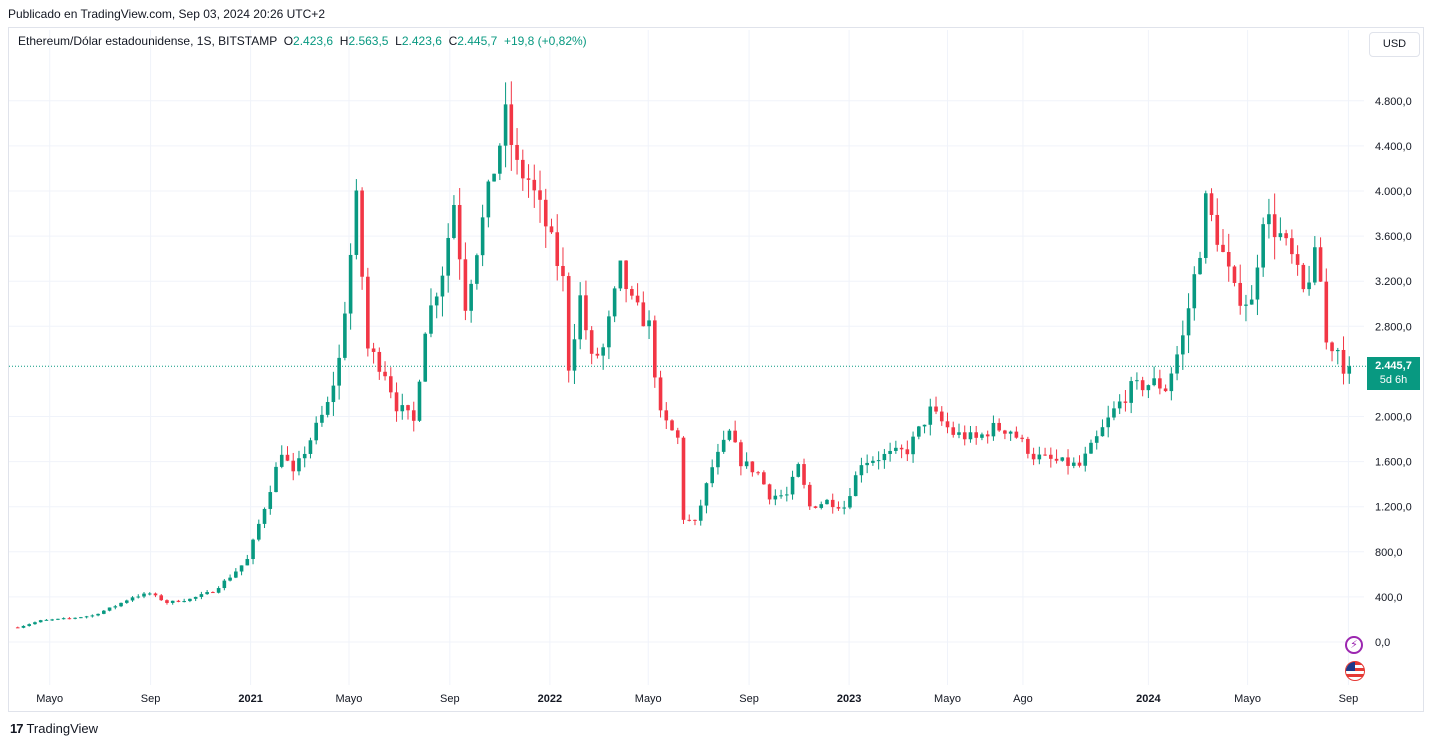 The image size is (1435, 747). I want to click on y-tick-label: 0,0, so click(1382, 643).